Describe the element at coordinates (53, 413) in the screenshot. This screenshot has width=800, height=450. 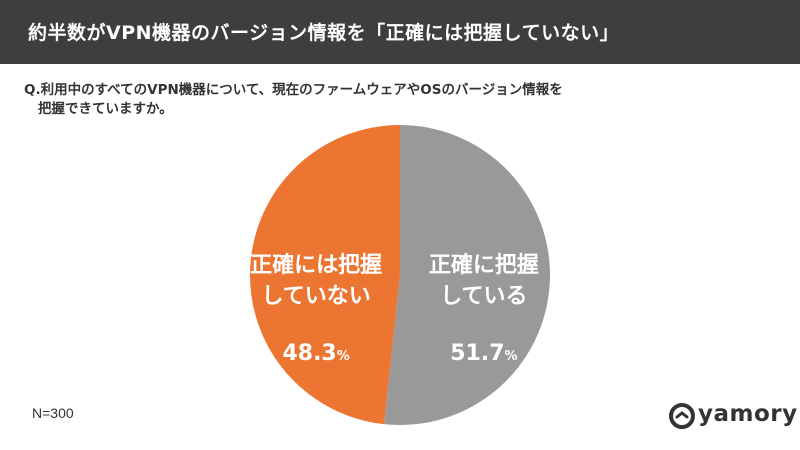
I see `sample-size-label: N=300` at that location.